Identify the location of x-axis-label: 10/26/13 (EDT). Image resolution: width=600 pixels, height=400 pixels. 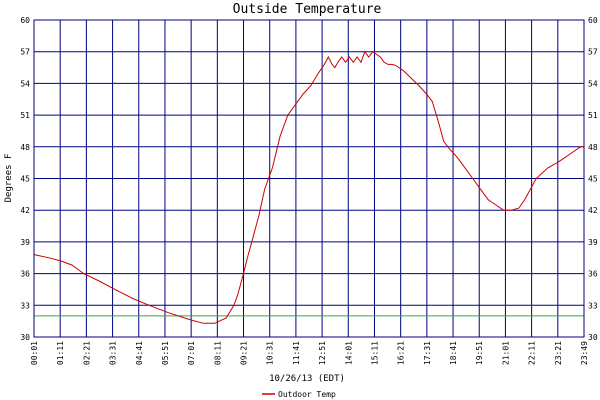
(307, 379).